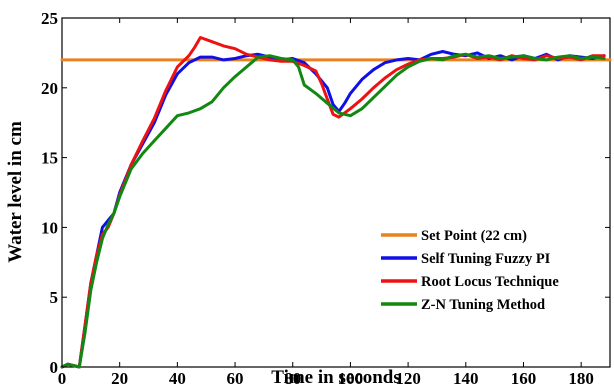 This screenshot has width=614, height=387. I want to click on y-tick-label: 10, so click(49, 227).